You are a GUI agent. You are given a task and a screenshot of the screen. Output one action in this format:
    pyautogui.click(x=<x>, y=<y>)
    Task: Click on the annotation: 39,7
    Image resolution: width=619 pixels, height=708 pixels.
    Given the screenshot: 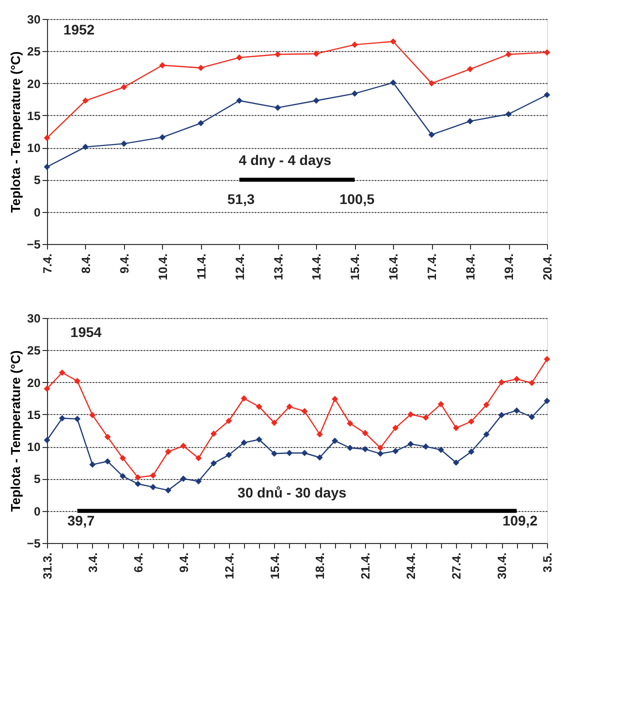 What is the action you would take?
    pyautogui.click(x=81, y=520)
    